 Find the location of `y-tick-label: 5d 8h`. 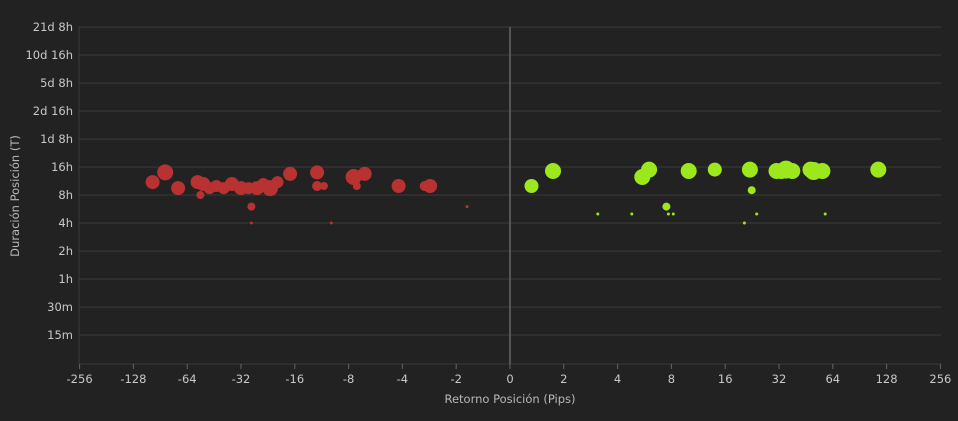

y-tick-label: 5d 8h is located at coordinates (56, 83).